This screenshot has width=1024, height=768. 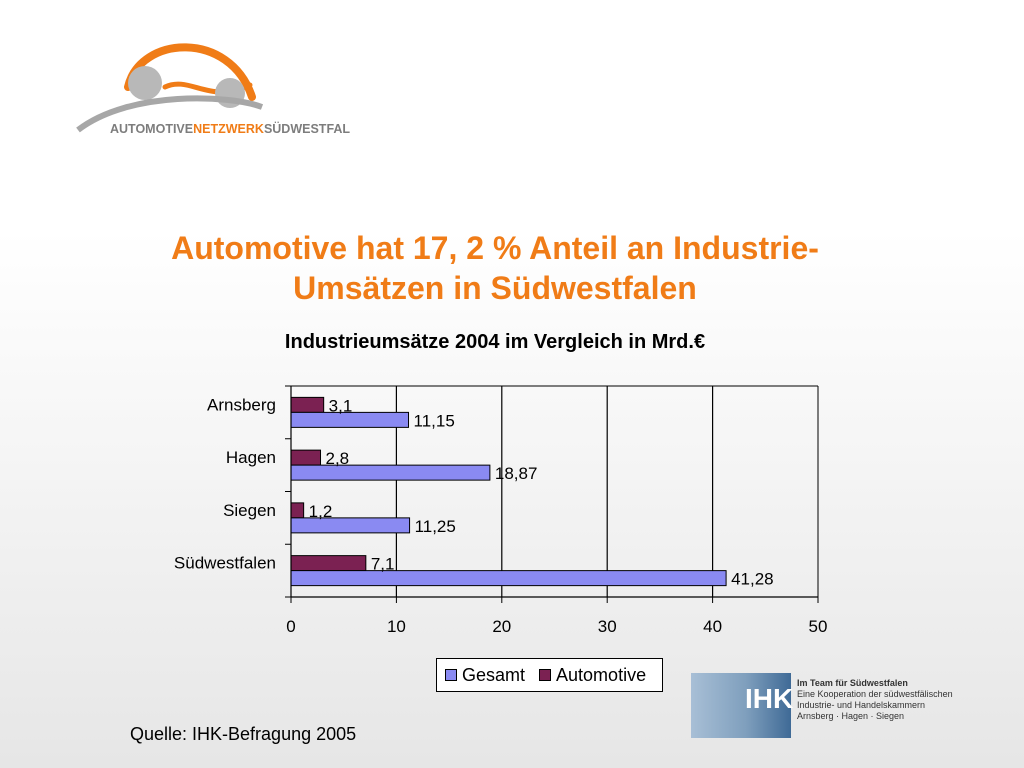 I want to click on logo-wordmark: AUTOMOTIVENETZWERKSÜDWESTFALEN, so click(x=230, y=128).